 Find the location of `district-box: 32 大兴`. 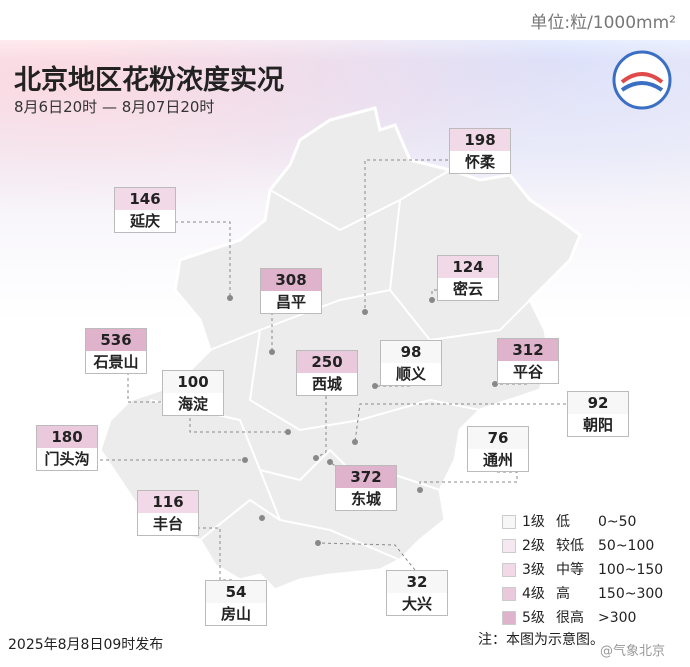

district-box: 32 大兴 is located at coordinates (417, 593).